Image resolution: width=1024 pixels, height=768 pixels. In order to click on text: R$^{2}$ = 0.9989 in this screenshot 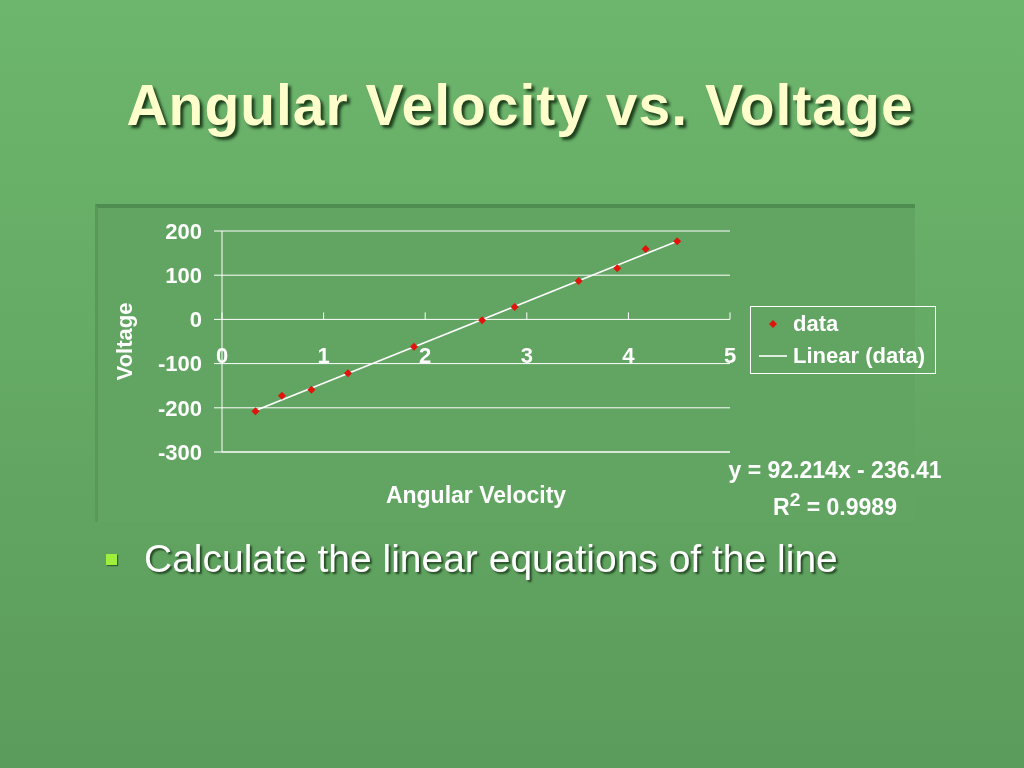, I will do `click(835, 505)`.